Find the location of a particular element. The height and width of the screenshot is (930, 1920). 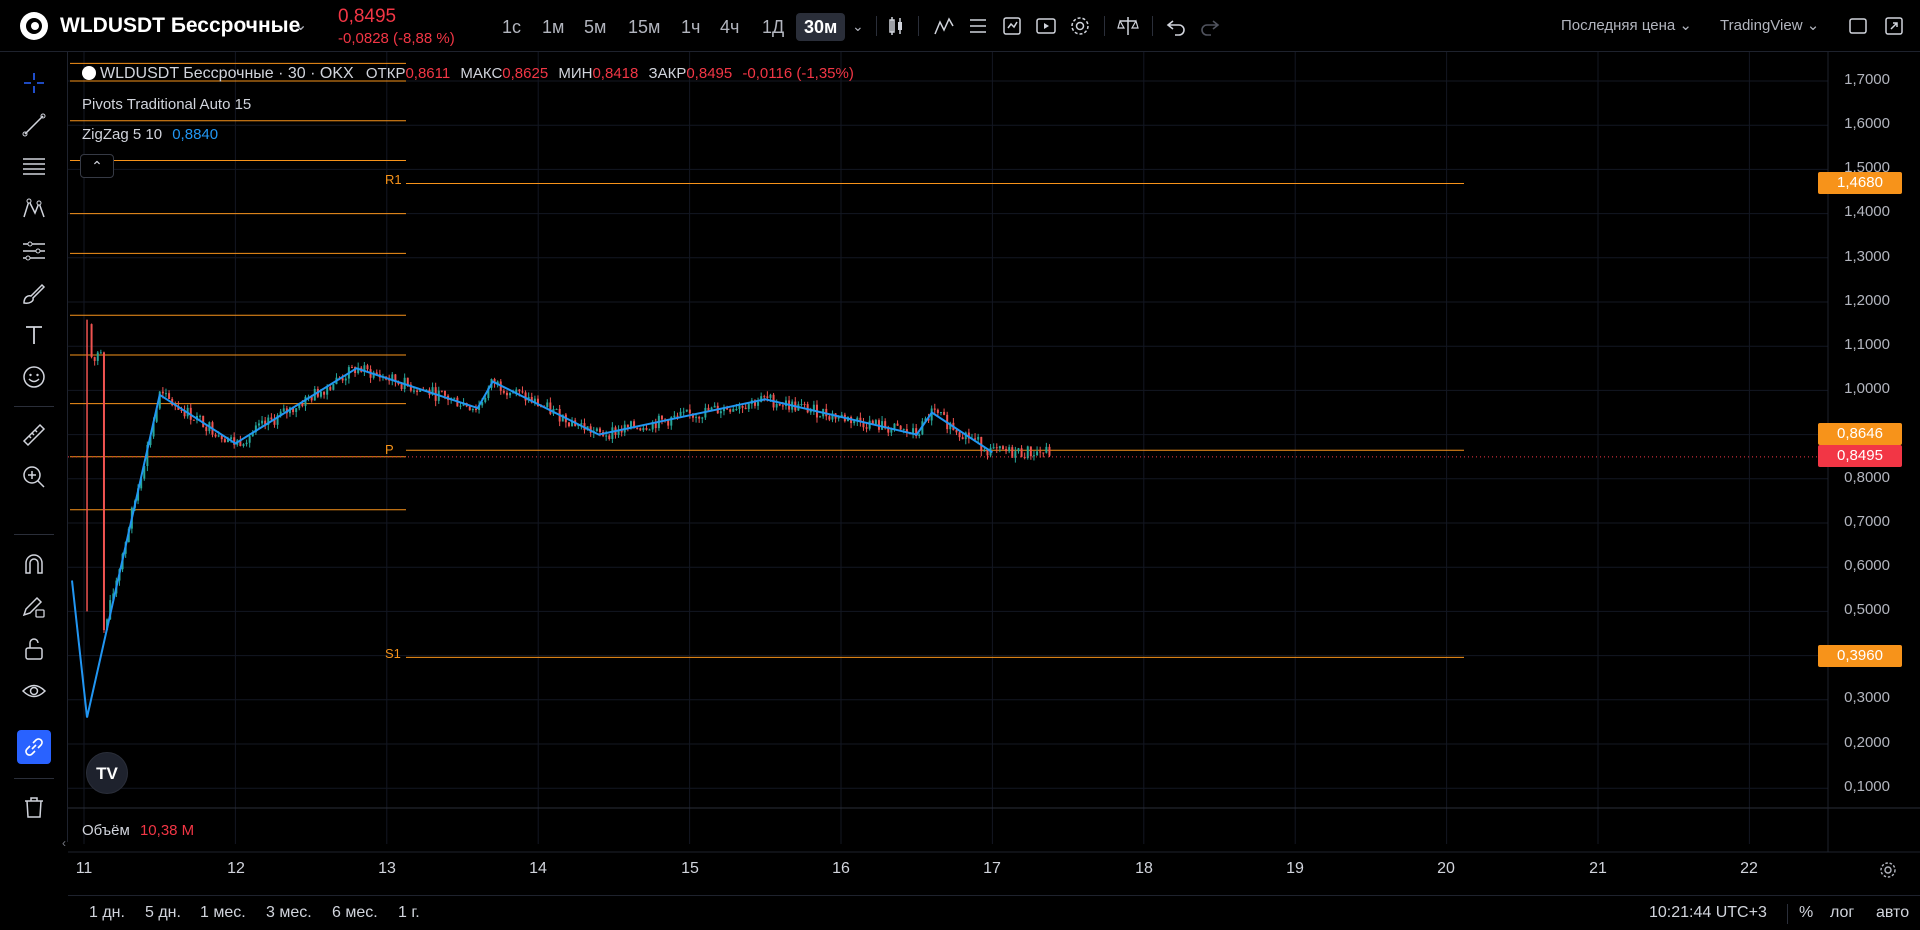

timeframe-5m: 5м is located at coordinates (595, 27).